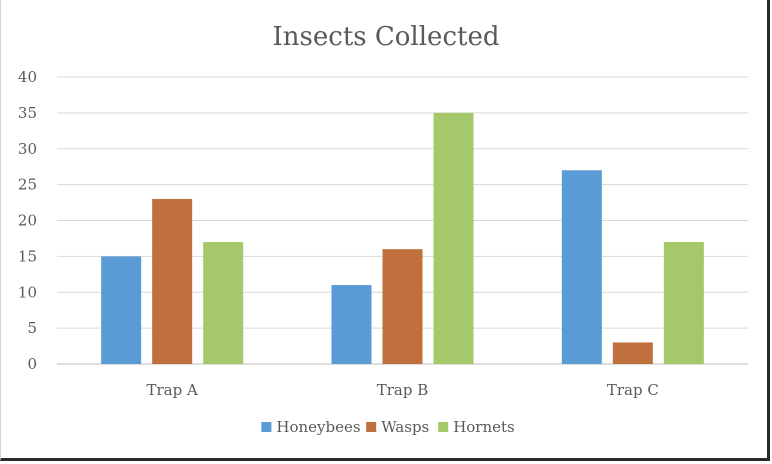  What do you see at coordinates (27, 292) in the screenshot?
I see `y-tick-label: 10` at bounding box center [27, 292].